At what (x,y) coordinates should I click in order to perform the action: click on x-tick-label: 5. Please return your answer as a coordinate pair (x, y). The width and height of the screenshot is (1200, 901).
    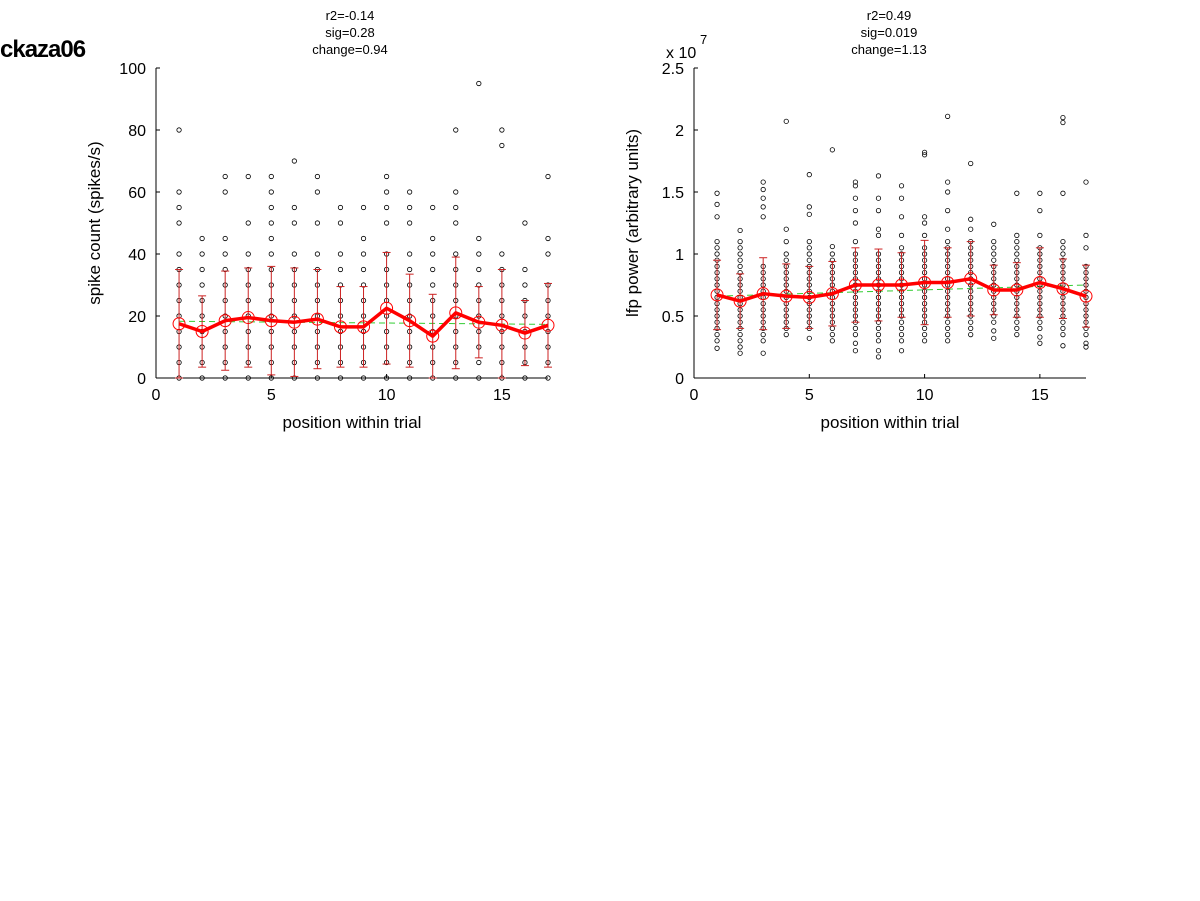
    Looking at the image, I should click on (271, 395).